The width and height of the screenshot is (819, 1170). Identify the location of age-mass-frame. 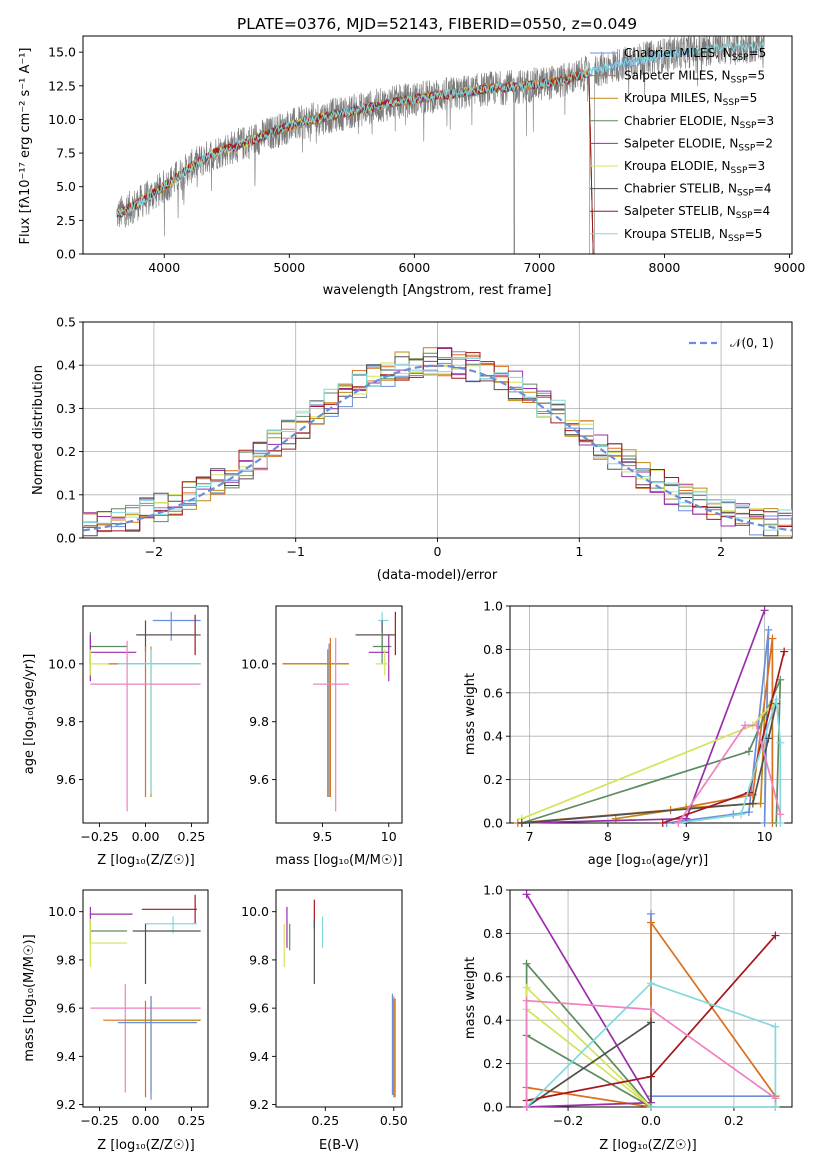
(339, 714).